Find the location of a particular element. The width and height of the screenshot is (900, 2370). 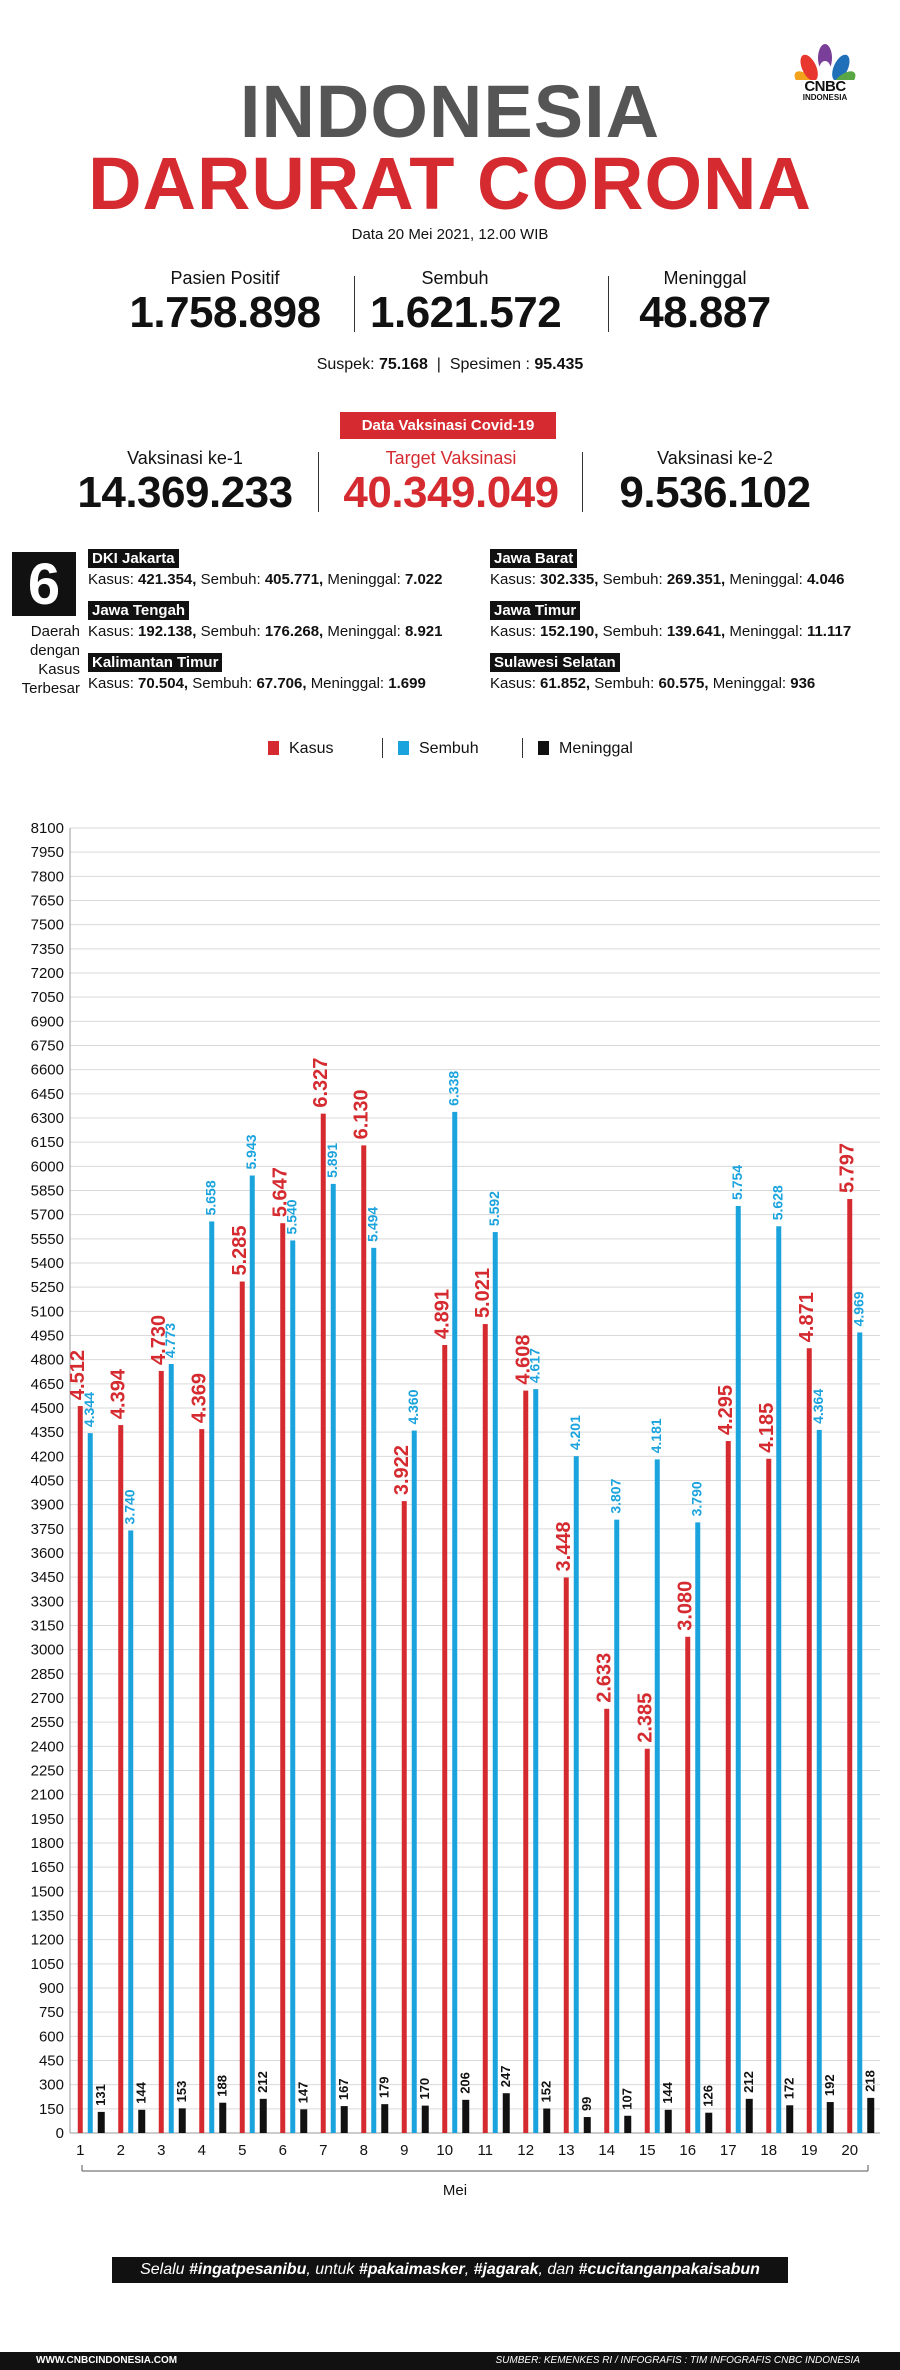

kasus-value: 302.335, is located at coordinates (569, 579).